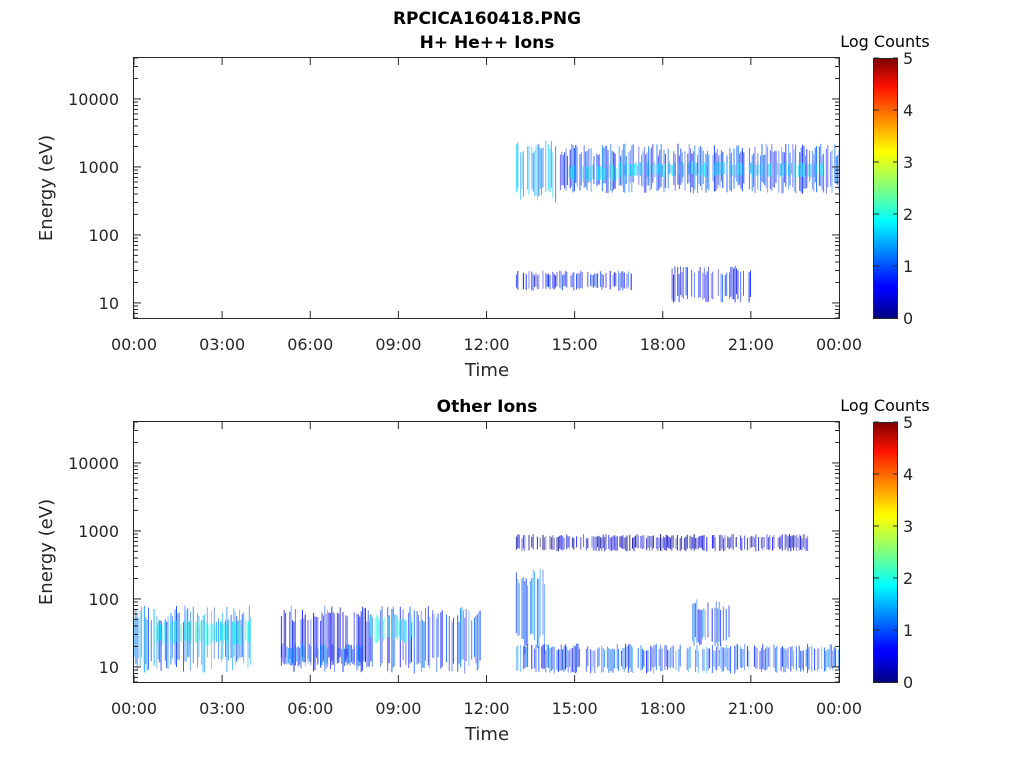  I want to click on figure-title: RPCICA160418.PNG, so click(487, 19).